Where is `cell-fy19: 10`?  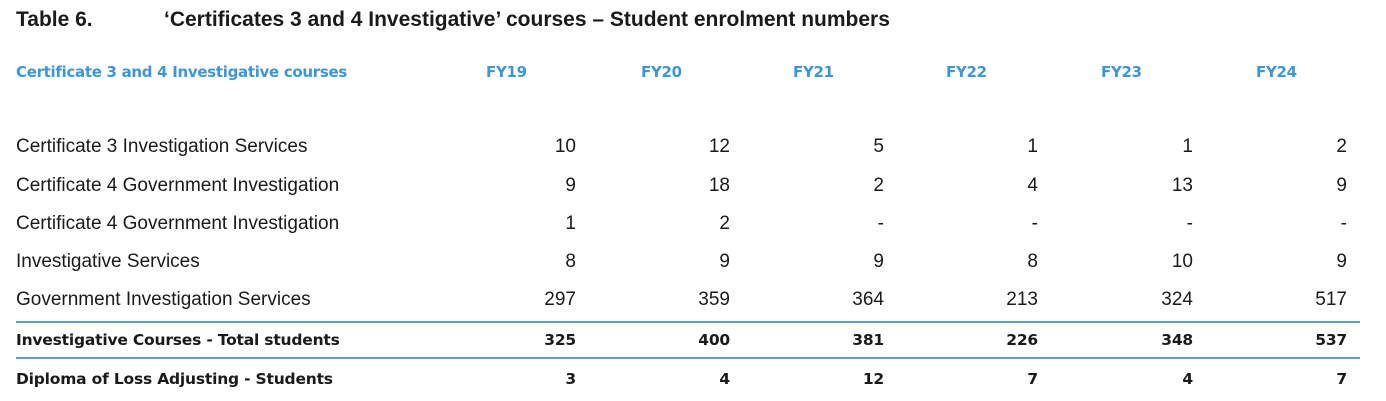
cell-fy19: 10 is located at coordinates (565, 146).